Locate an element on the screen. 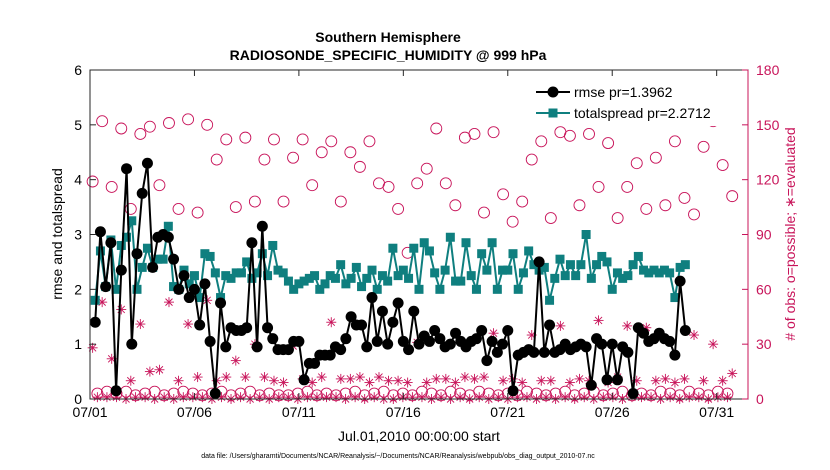 The width and height of the screenshot is (830, 470). y-tick-label: 3 is located at coordinates (78, 235).